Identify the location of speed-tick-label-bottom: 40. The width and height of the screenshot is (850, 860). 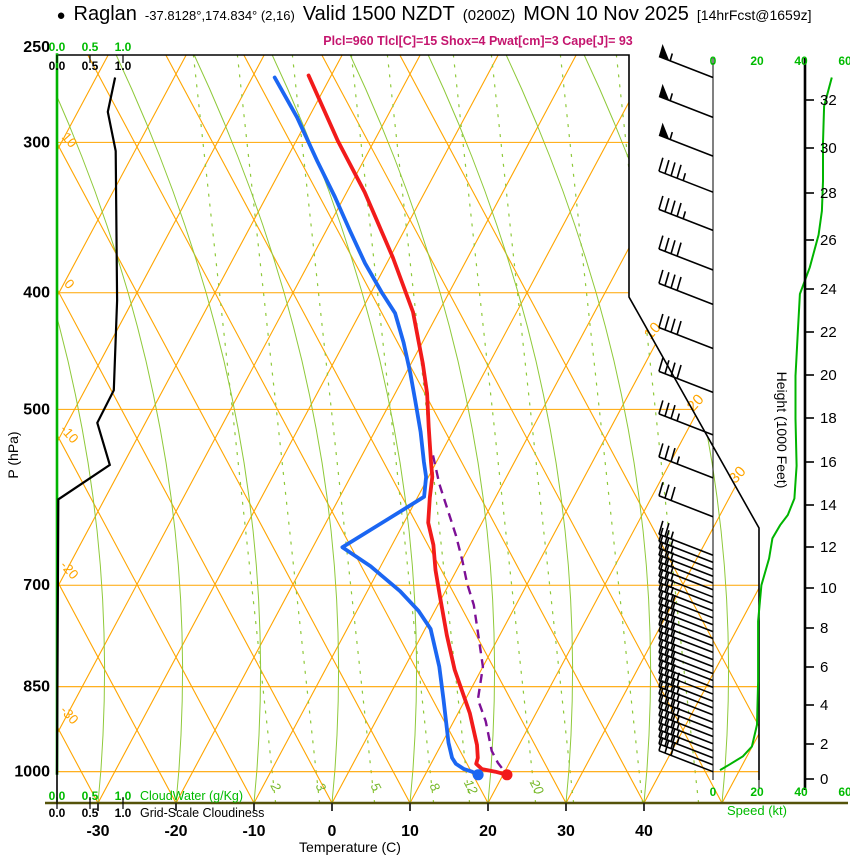
(801, 792).